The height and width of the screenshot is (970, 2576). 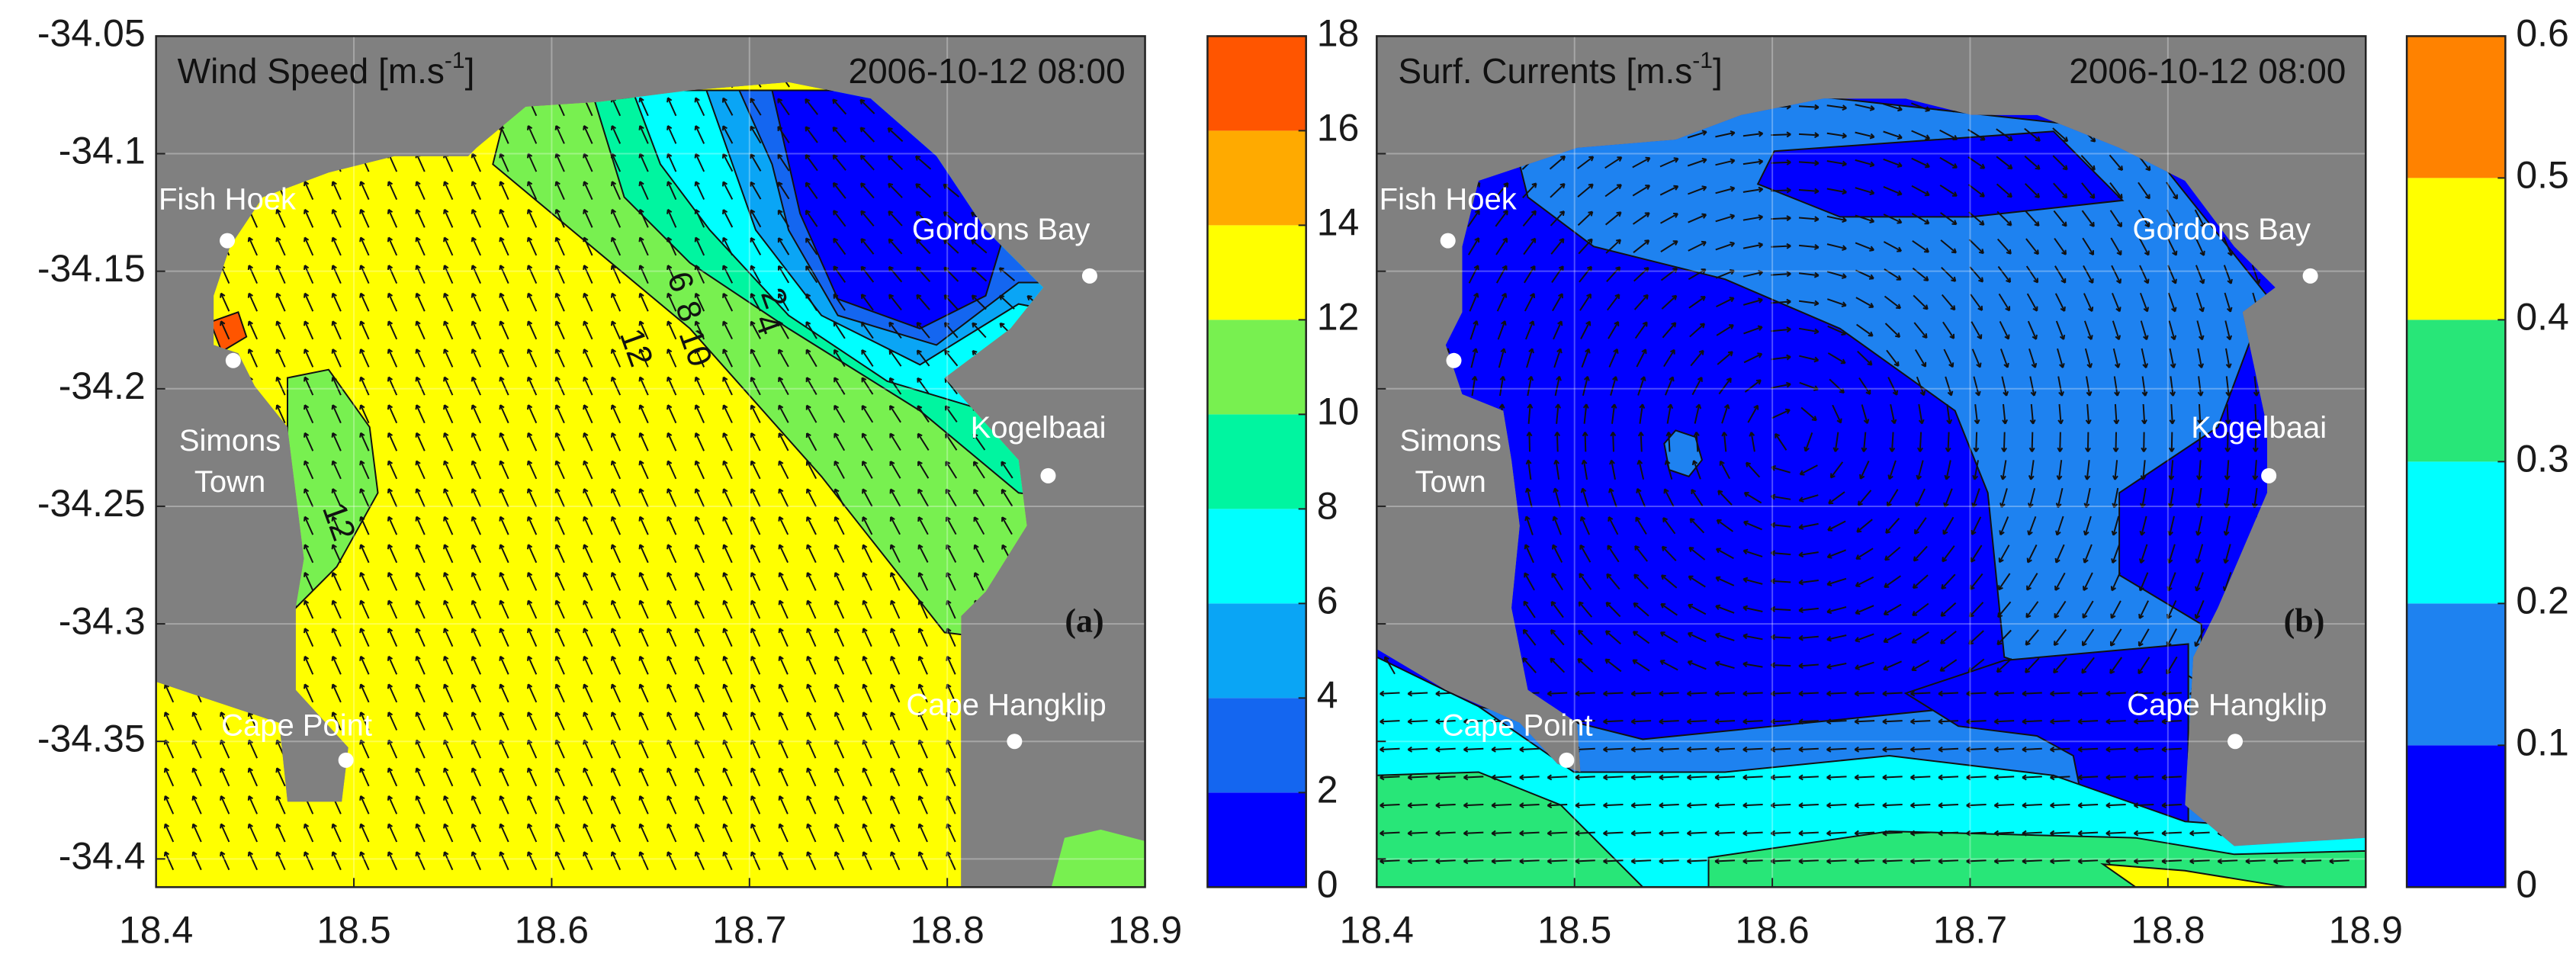 What do you see at coordinates (91, 268) in the screenshot?
I see `y-tick-label: -34.15` at bounding box center [91, 268].